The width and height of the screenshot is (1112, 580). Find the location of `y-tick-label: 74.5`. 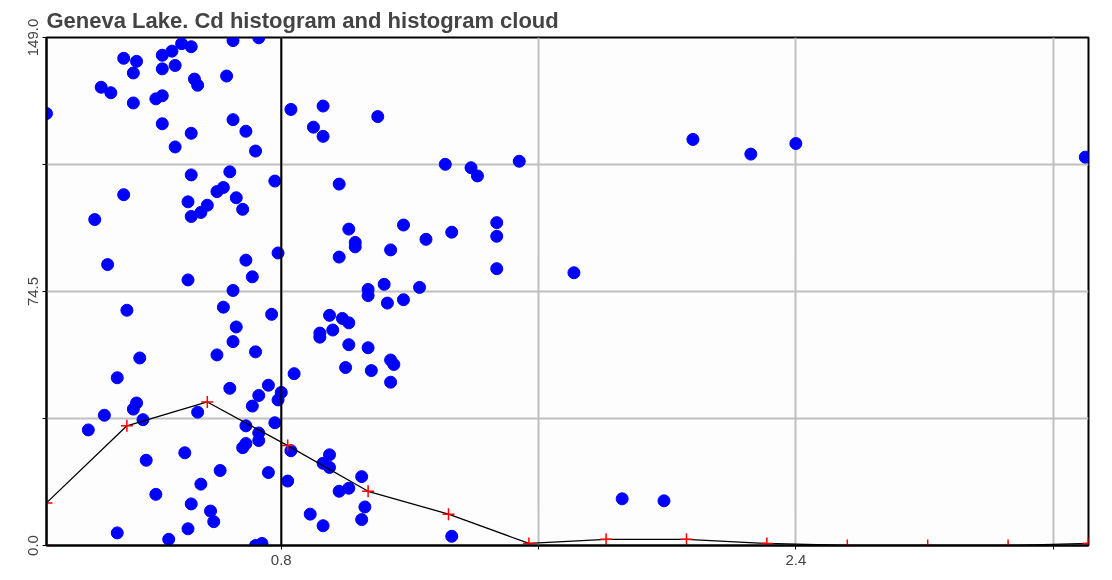

y-tick-label: 74.5 is located at coordinates (32, 291).